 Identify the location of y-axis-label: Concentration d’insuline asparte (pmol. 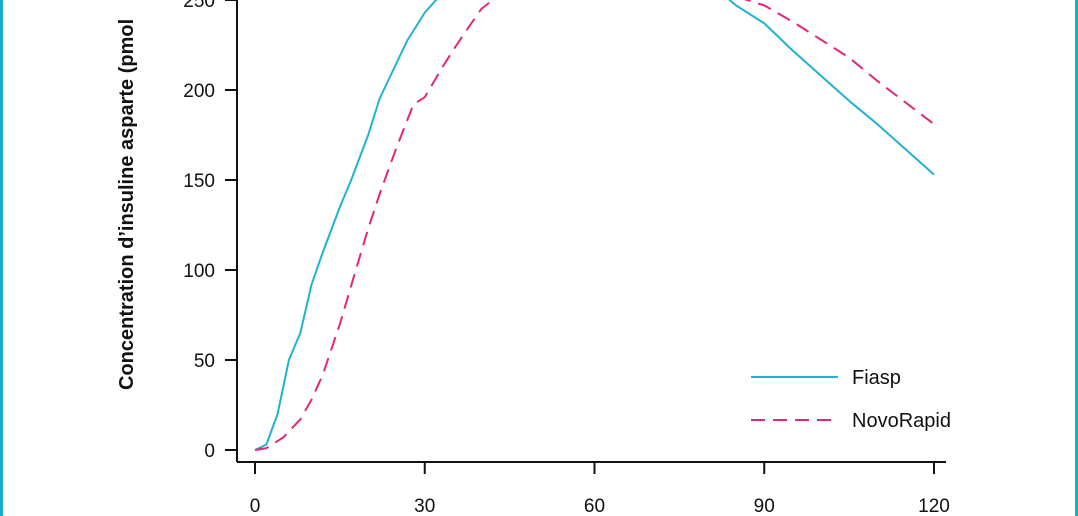
(127, 204).